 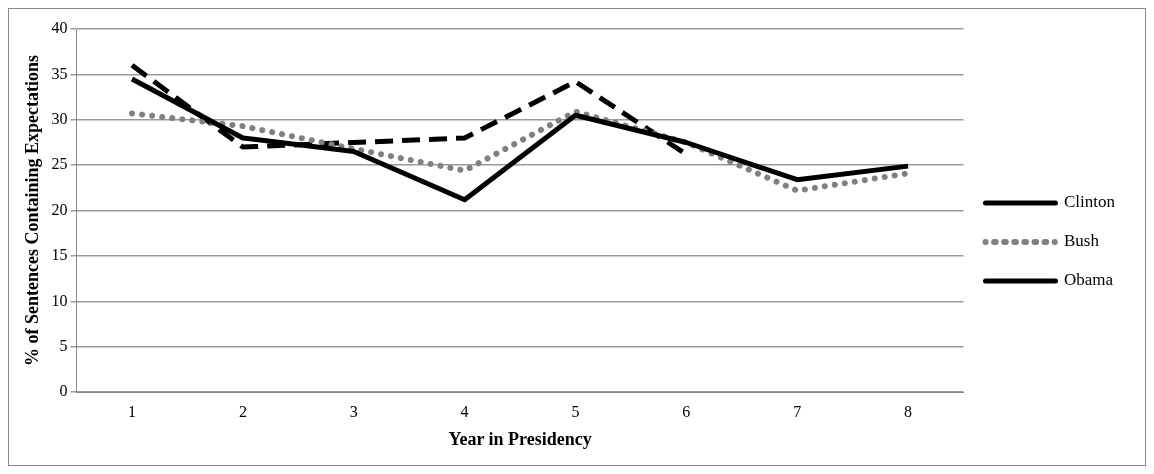 I want to click on x-tick-label: 1, so click(x=132, y=411).